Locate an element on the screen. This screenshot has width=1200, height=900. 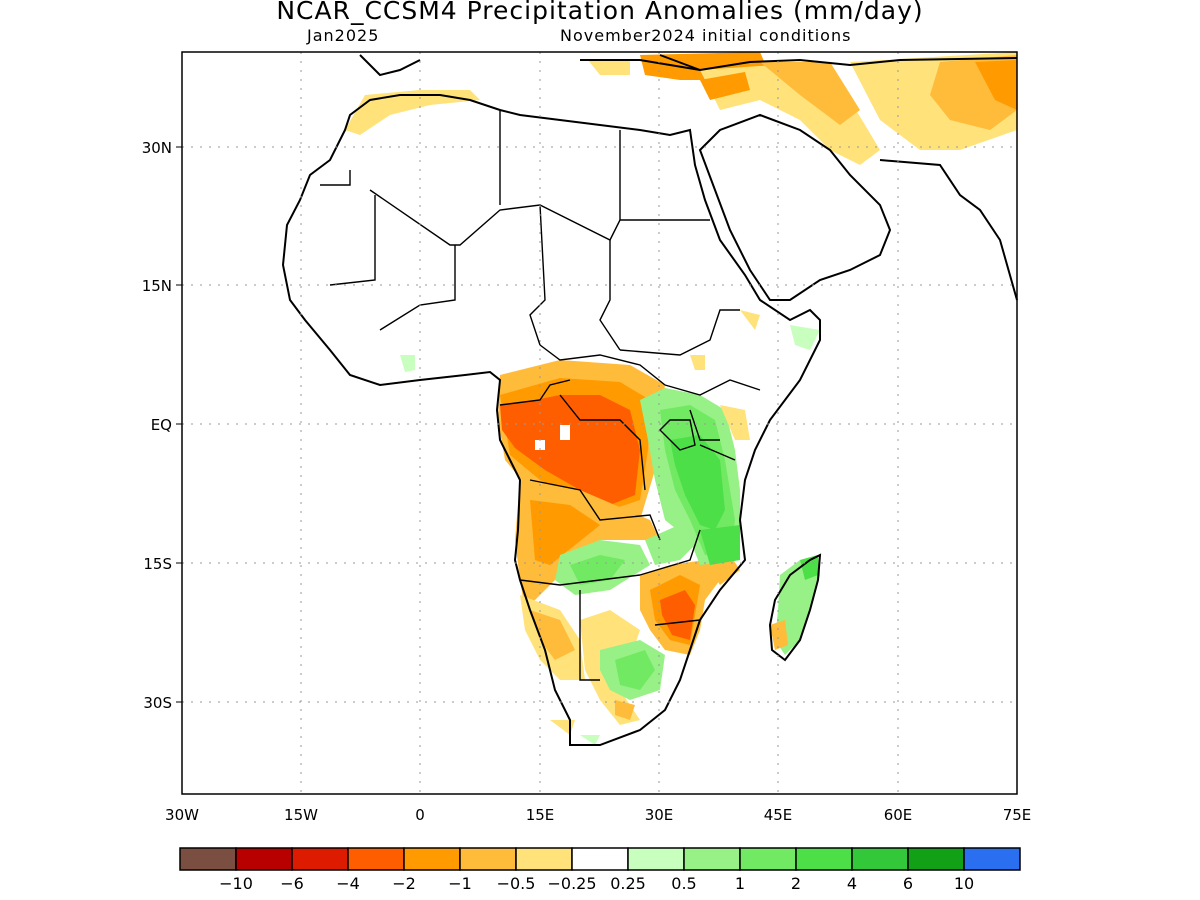
lat-label: 15N is located at coordinates (157, 286).